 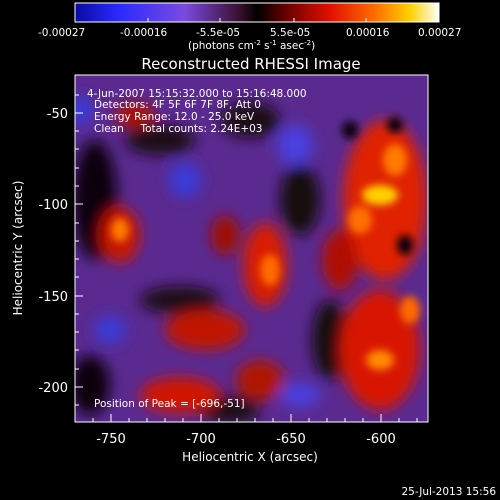 I want to click on time-range-text: 4-Jun-2007 15:15:32.000 to 15:16:48.000, so click(x=197, y=94).